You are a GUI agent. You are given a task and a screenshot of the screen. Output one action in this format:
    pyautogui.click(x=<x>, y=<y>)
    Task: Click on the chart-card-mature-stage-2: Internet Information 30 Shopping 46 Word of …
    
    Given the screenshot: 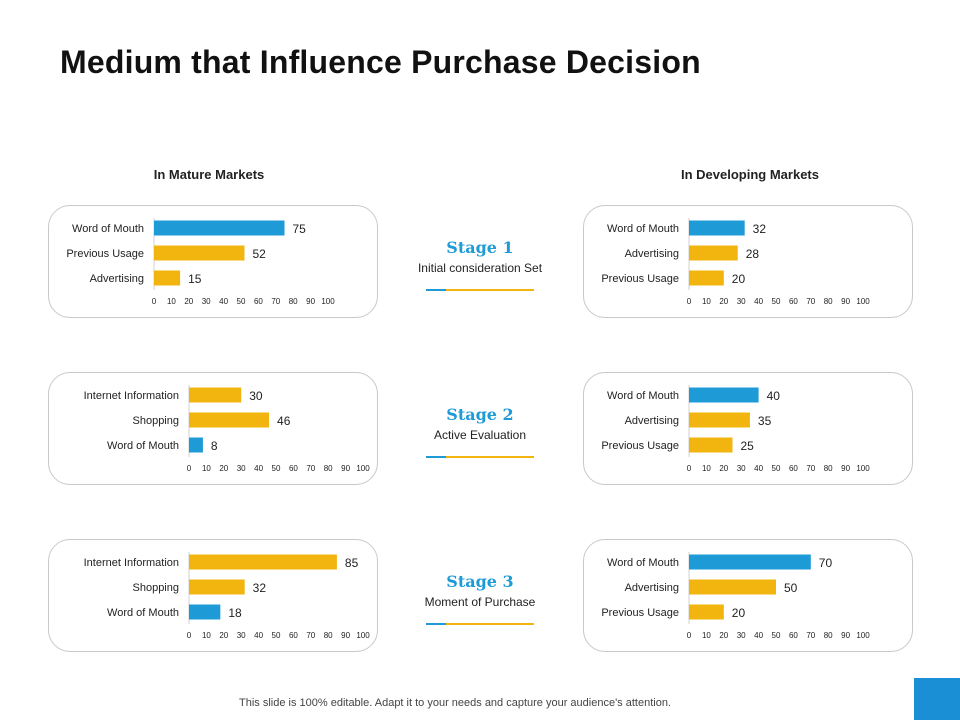 What is the action you would take?
    pyautogui.click(x=213, y=428)
    